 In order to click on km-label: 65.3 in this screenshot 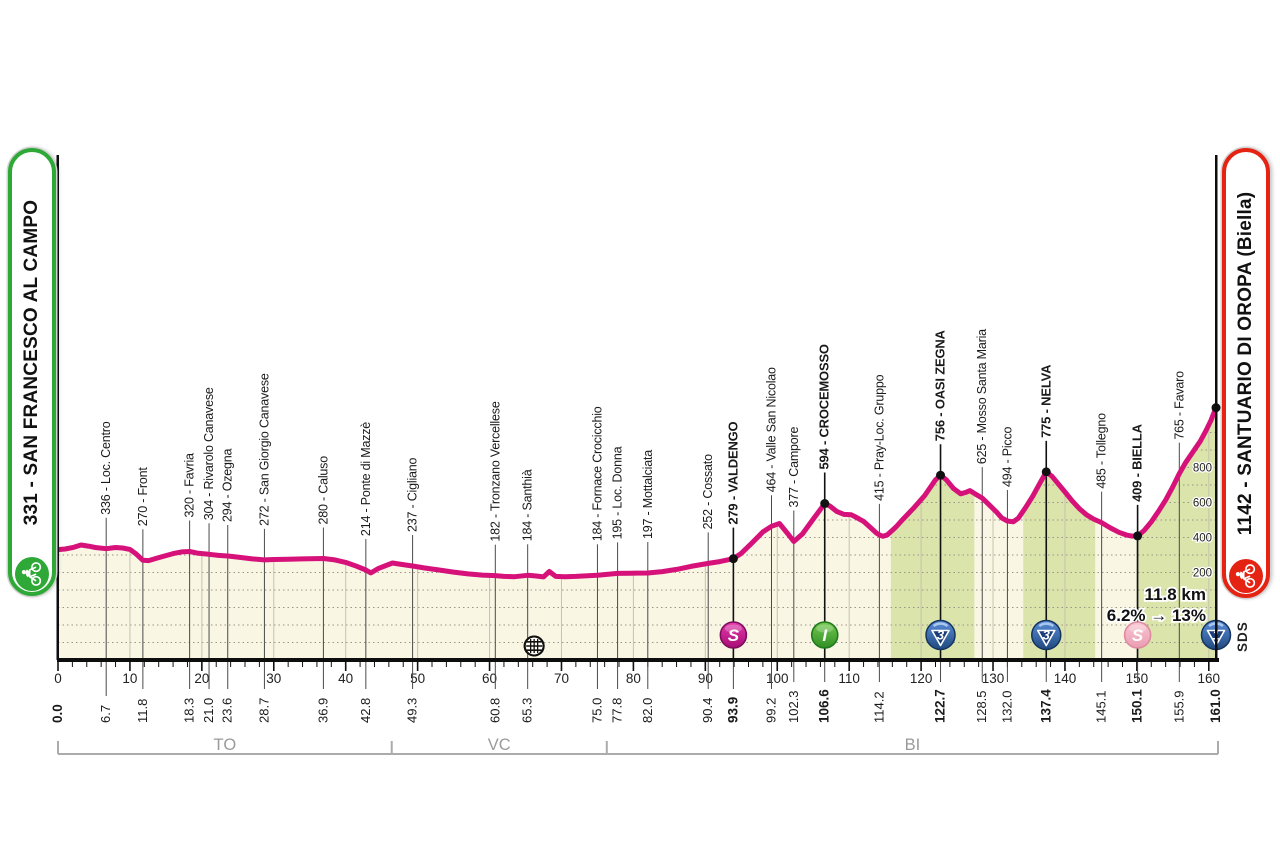, I will do `click(527, 710)`.